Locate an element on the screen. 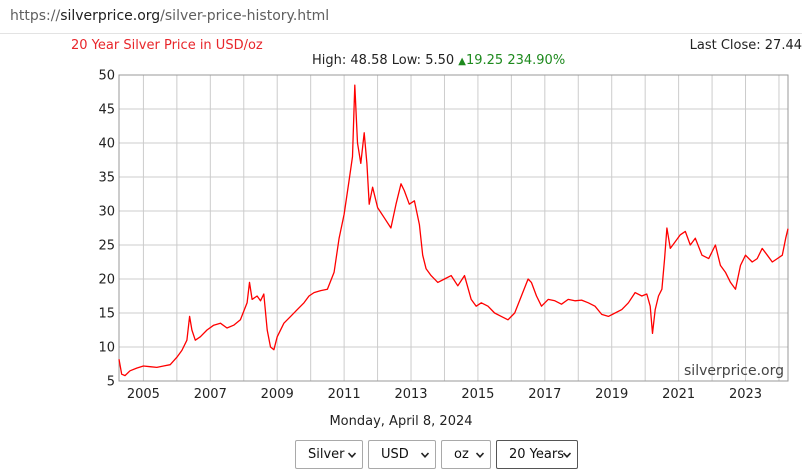 Image resolution: width=802 pixels, height=472 pixels. y-tick-label: 40 is located at coordinates (106, 144).